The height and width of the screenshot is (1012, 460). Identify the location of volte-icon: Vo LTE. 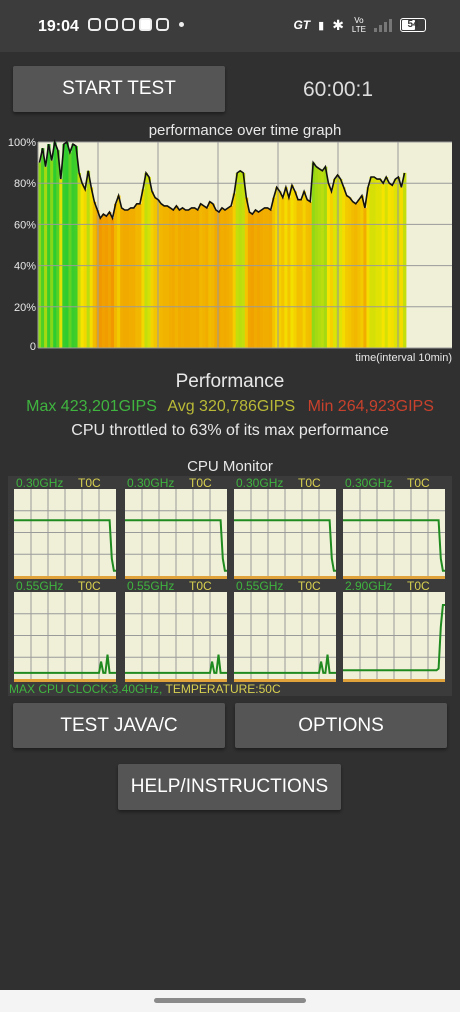
(359, 25).